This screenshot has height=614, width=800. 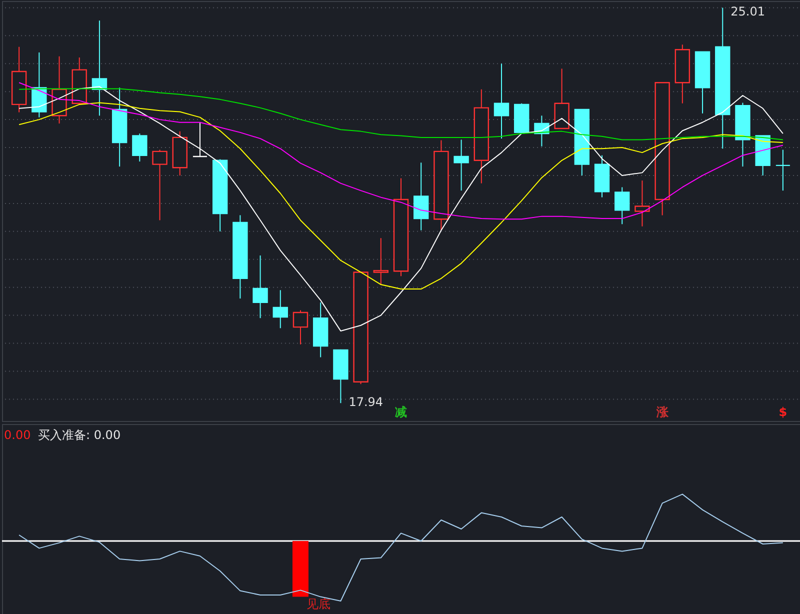 What do you see at coordinates (662, 412) in the screenshot?
I see `annotation: 涨` at bounding box center [662, 412].